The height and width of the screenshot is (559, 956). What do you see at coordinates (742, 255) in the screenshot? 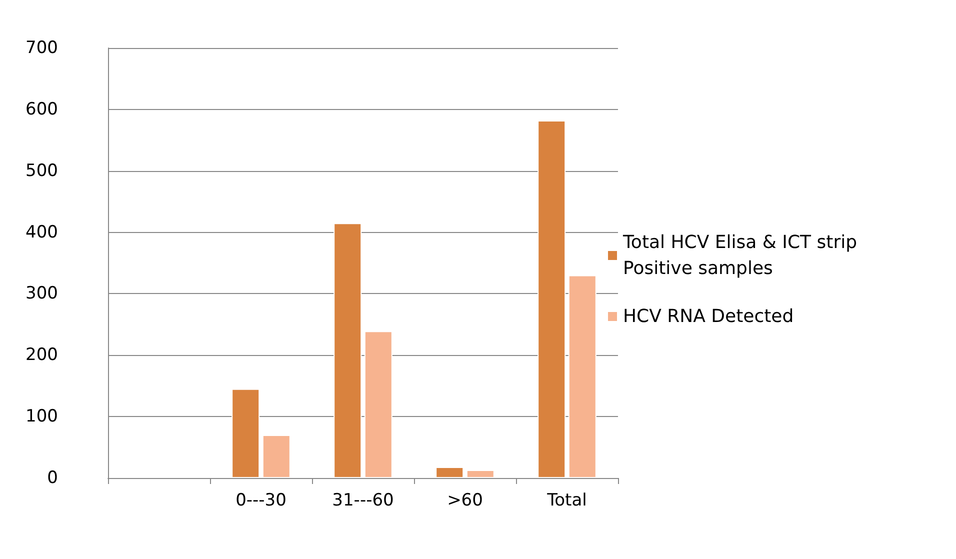
I see `legend-label: Total HCV Elisa & ICT strip Positive samples` at bounding box center [742, 255].